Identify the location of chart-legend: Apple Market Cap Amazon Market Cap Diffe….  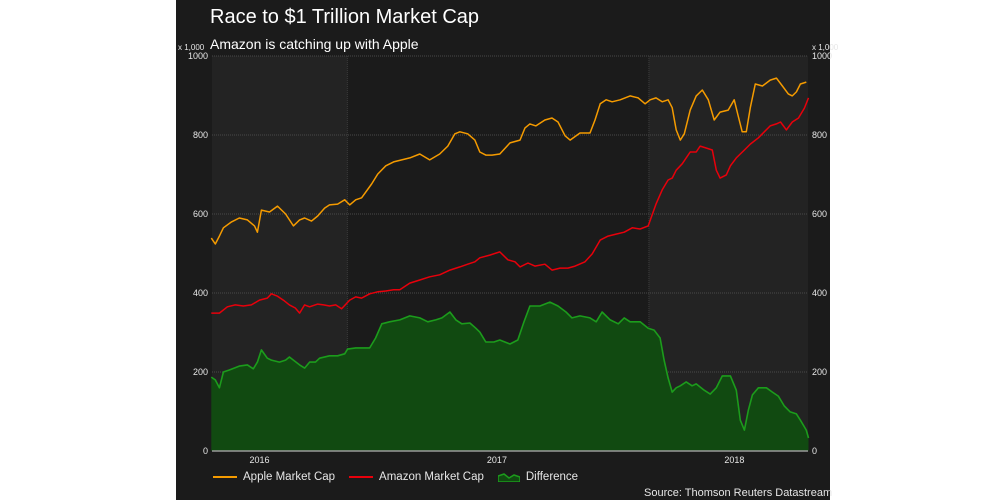
(402, 477).